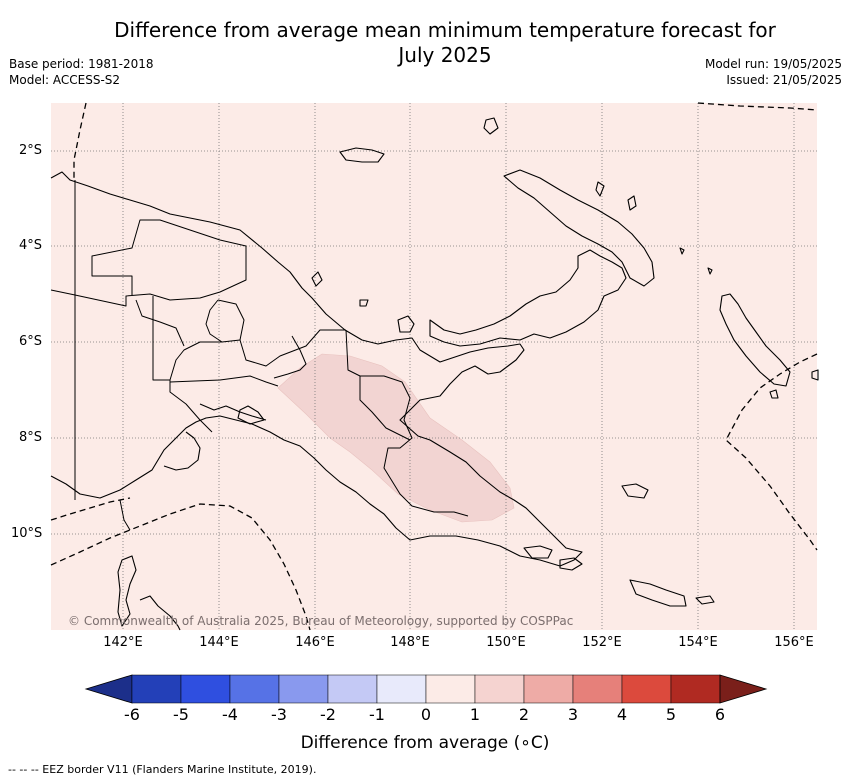 This screenshot has height=781, width=850. Describe the element at coordinates (27, 533) in the screenshot. I see `lat-label-10s: 10°S` at that location.